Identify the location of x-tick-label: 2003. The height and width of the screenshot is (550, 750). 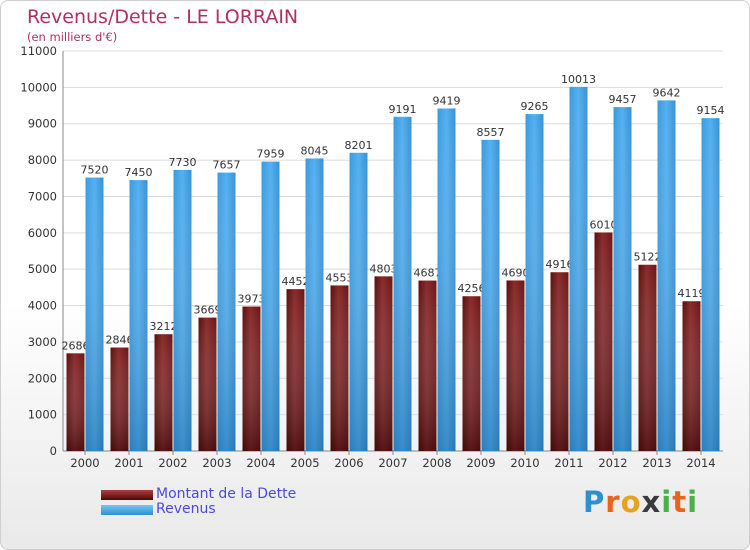
(216, 463).